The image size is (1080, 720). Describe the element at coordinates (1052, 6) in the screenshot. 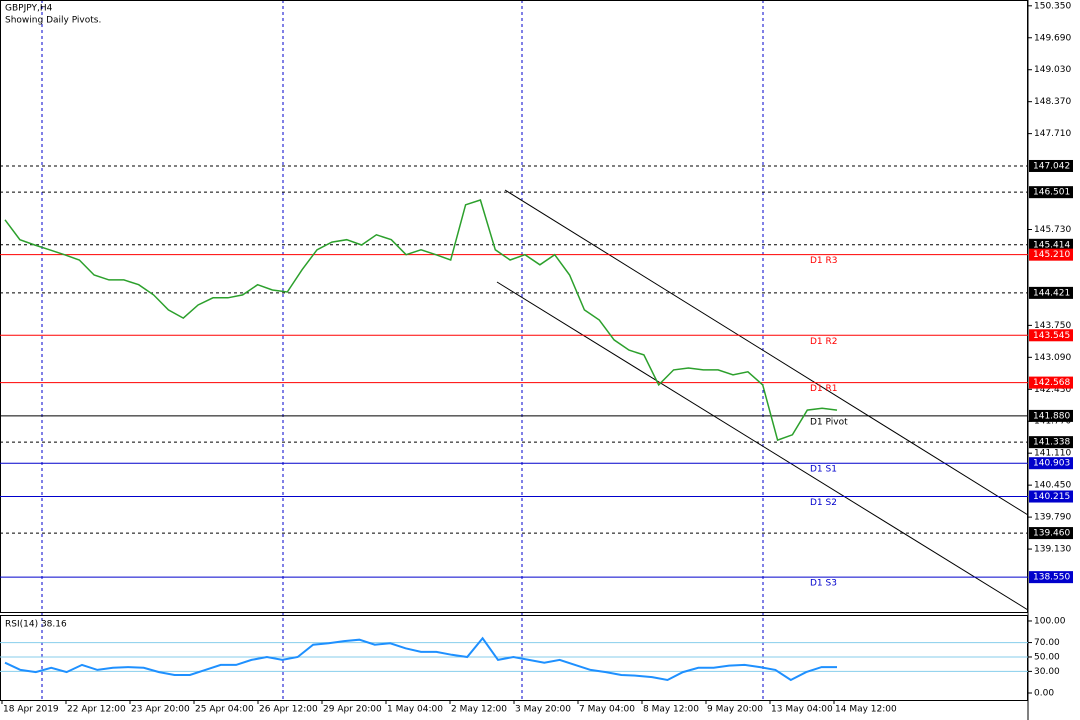

I see `y-tick-label: 150.350` at that location.